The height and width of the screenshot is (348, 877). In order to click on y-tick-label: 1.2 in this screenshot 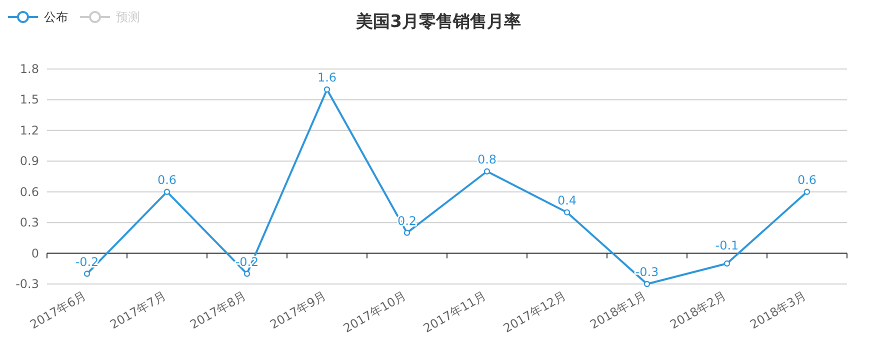, I will do `click(29, 130)`.